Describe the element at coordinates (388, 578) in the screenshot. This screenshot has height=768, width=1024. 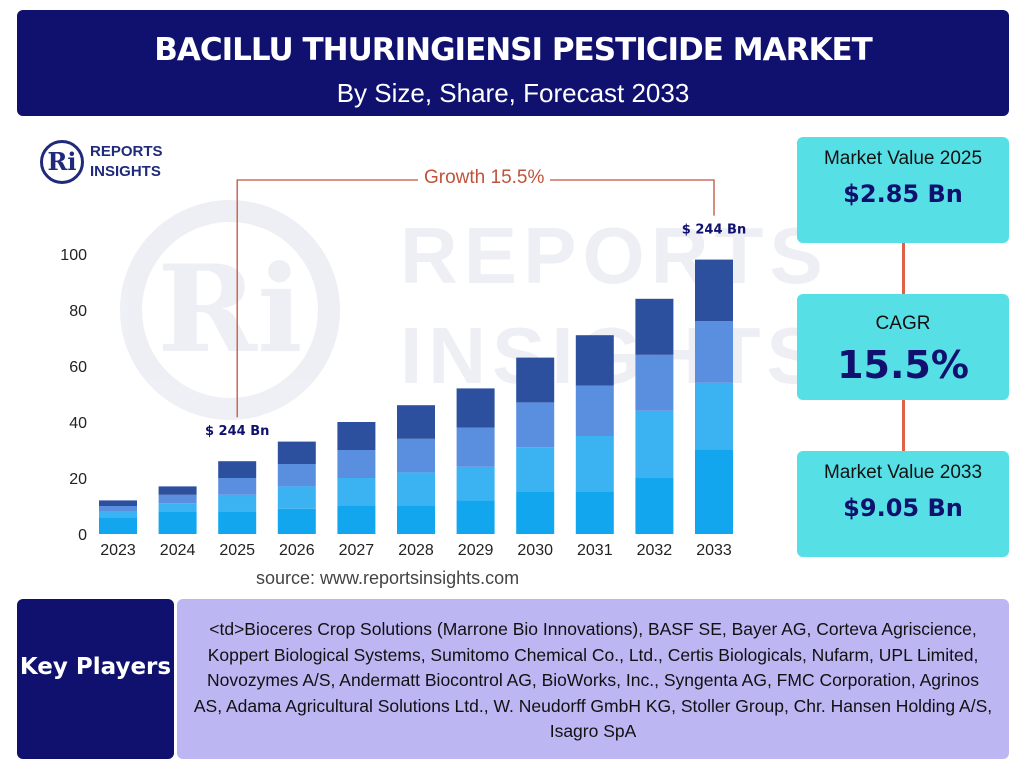
I see `source-text: source: www.reportsinsights.com` at that location.